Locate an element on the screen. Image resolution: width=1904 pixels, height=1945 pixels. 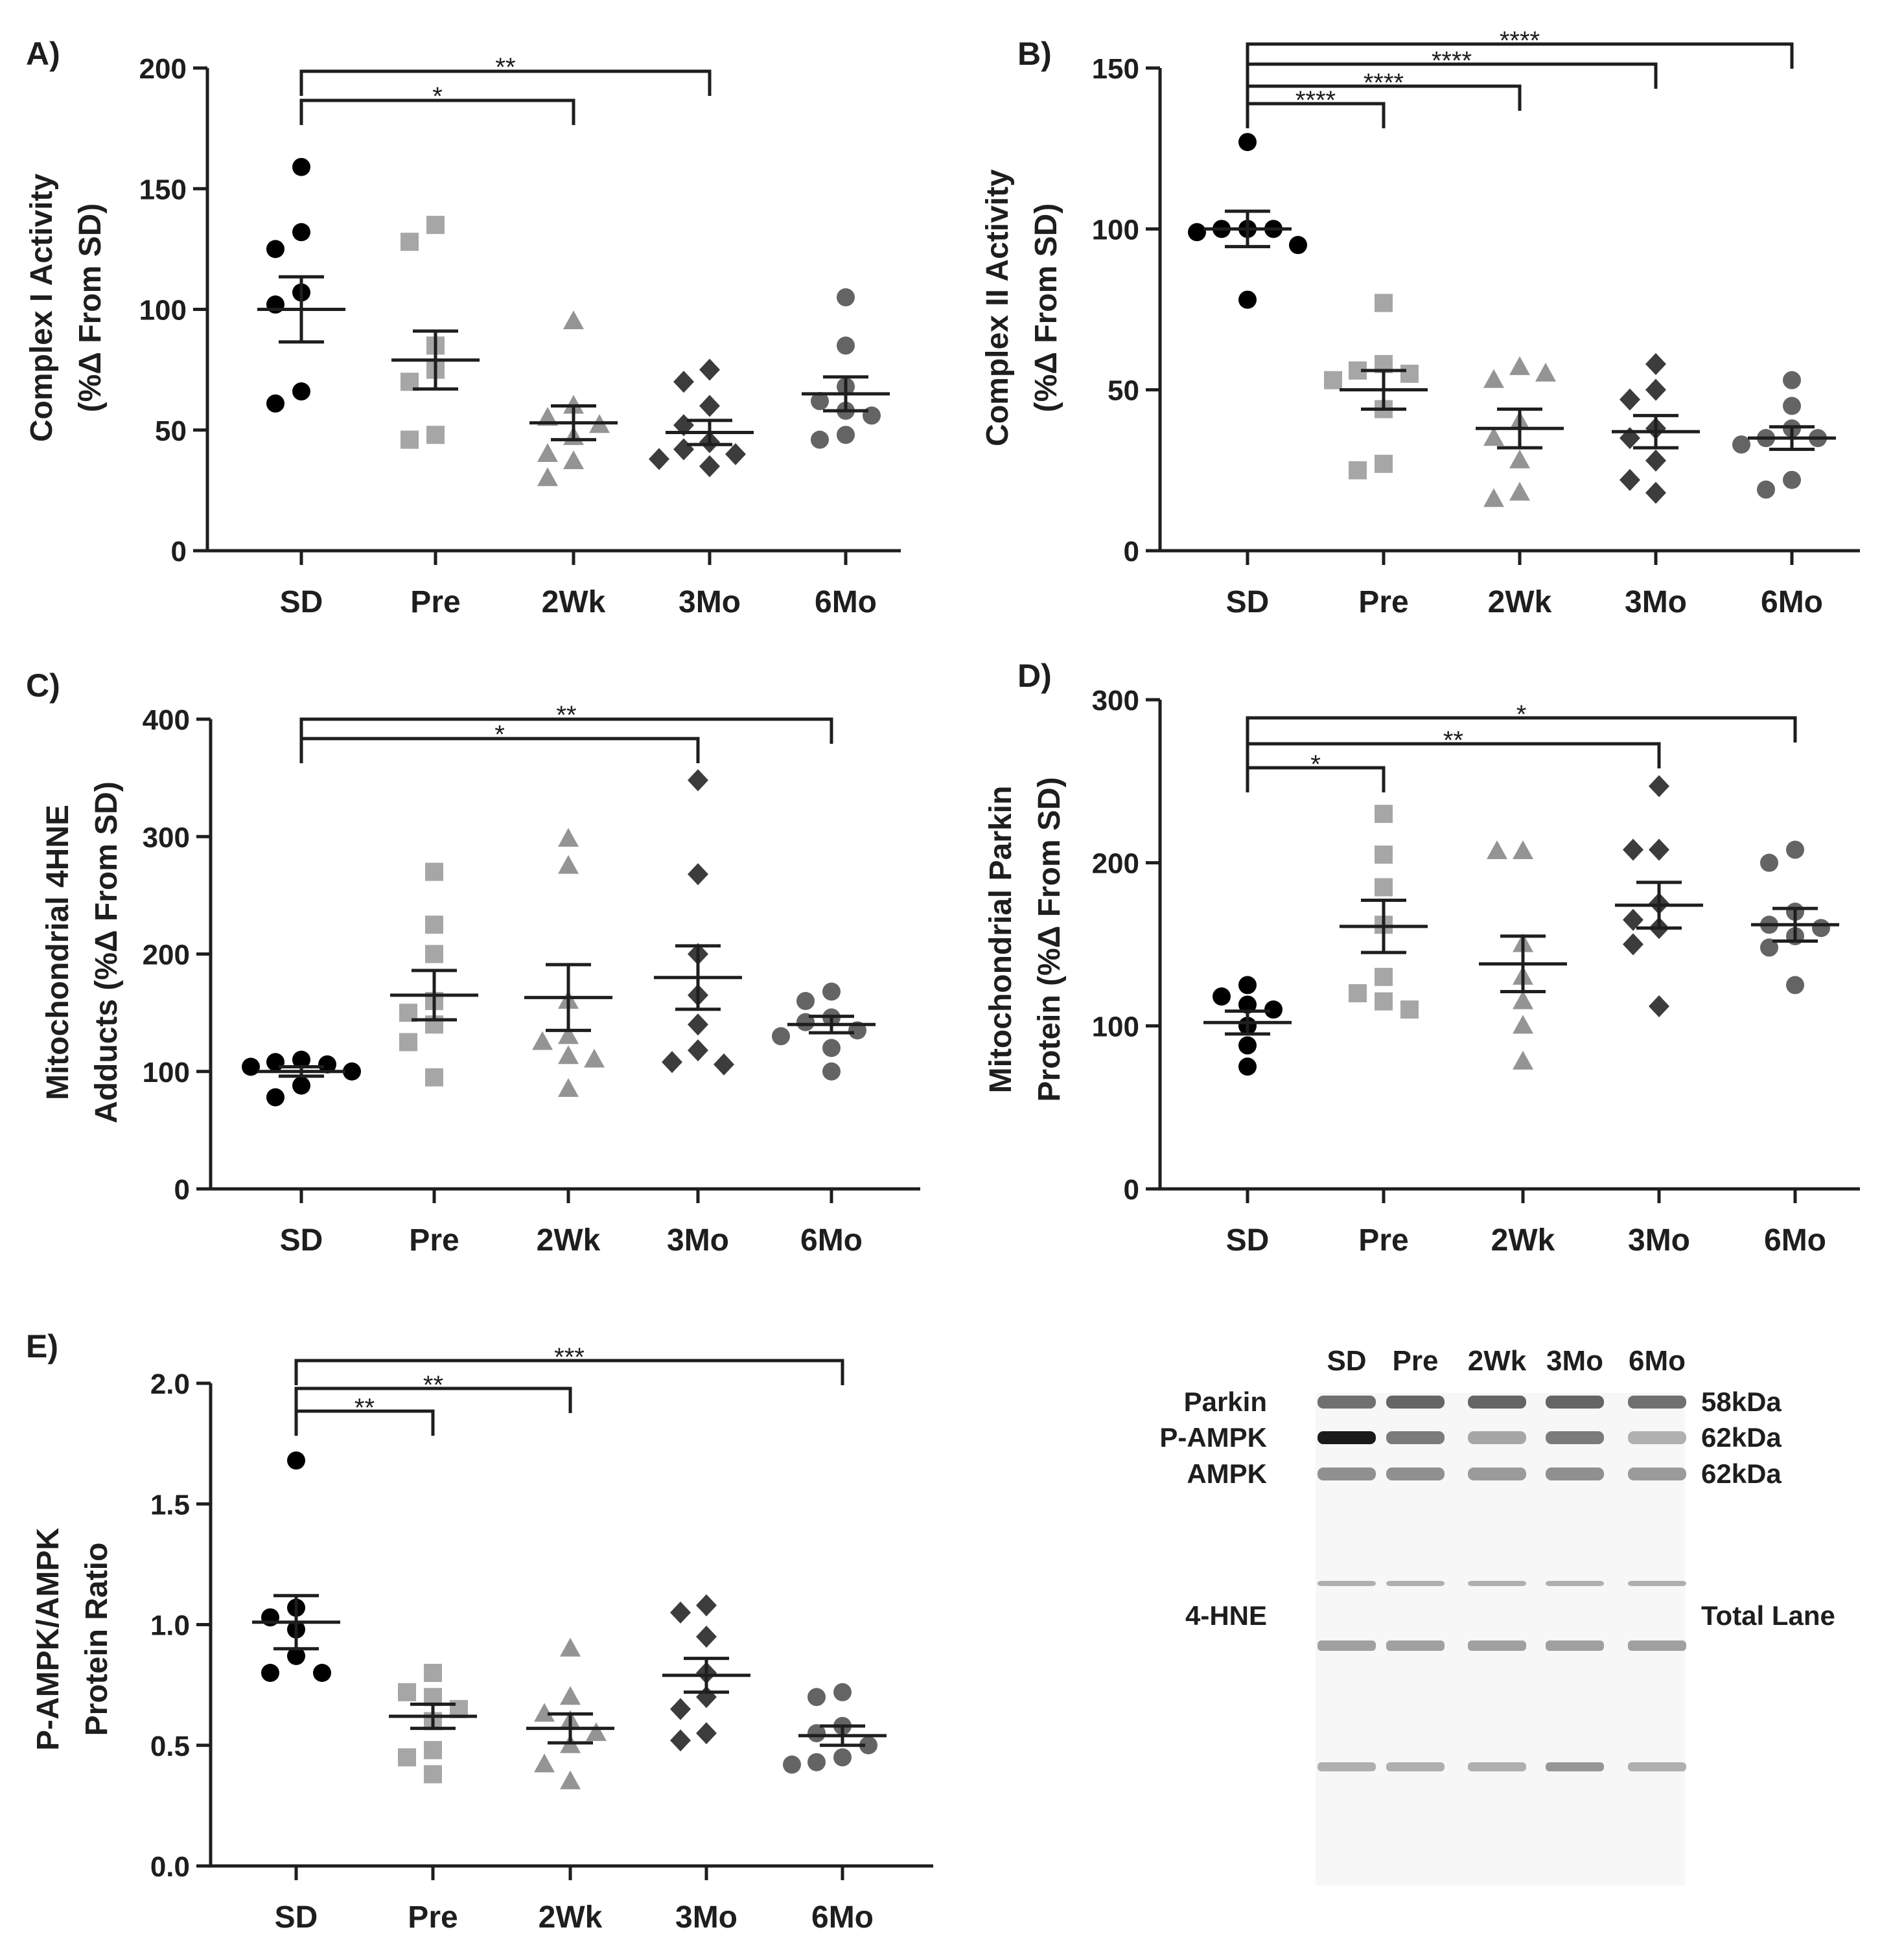
y-axis-label: Protein (%Δ From SD) is located at coordinates (1049, 939).